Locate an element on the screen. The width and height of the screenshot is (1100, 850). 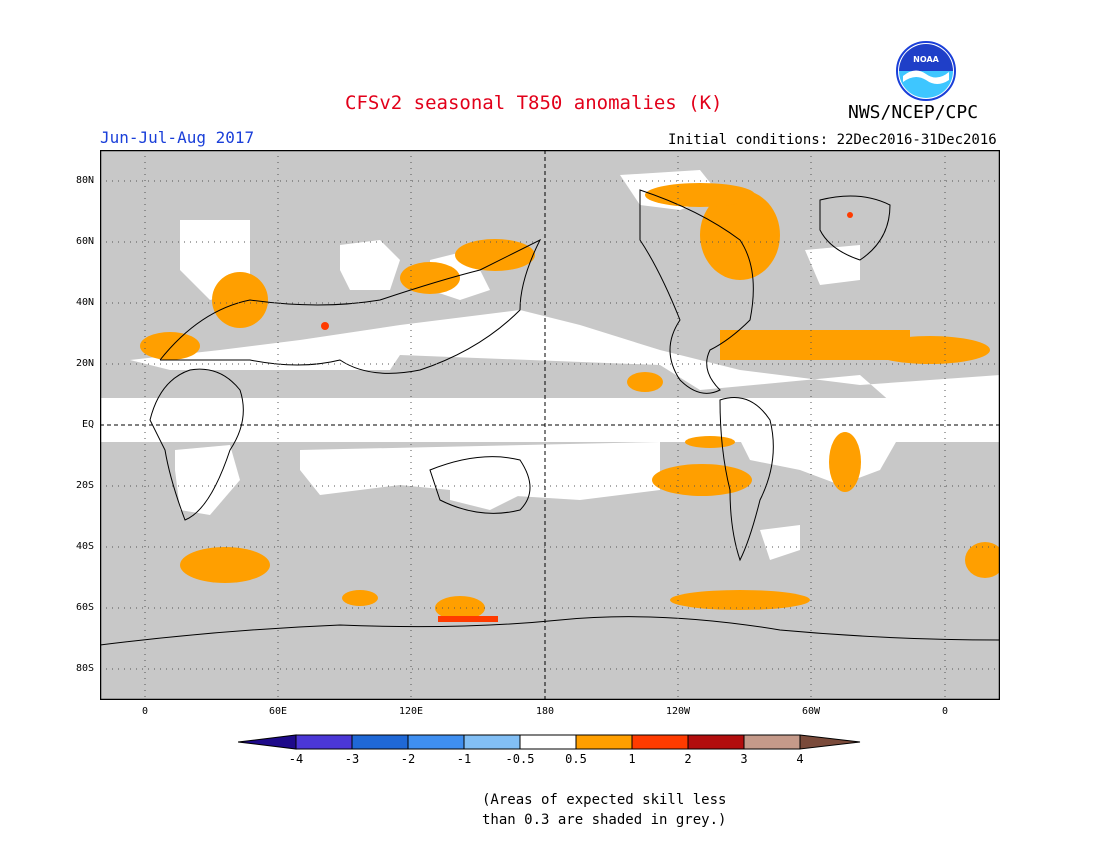
south-america-coast is located at coordinates (746, 479).